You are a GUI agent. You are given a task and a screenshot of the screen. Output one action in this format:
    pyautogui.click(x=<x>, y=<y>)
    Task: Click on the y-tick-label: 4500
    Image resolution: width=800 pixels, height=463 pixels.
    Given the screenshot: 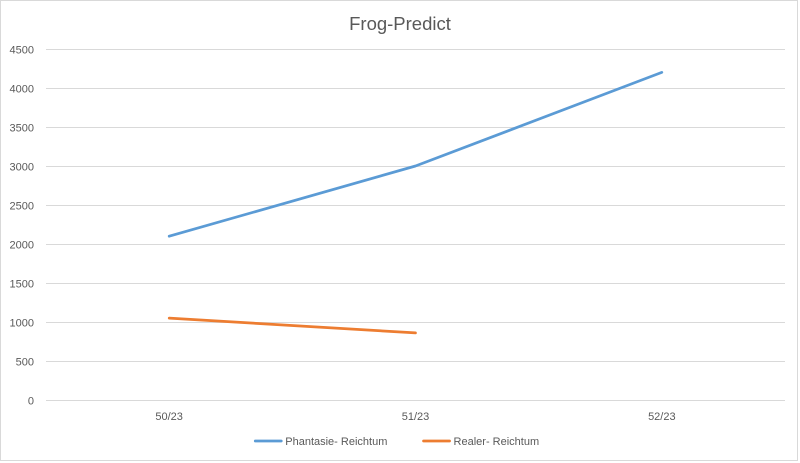 What is the action you would take?
    pyautogui.click(x=22, y=51)
    